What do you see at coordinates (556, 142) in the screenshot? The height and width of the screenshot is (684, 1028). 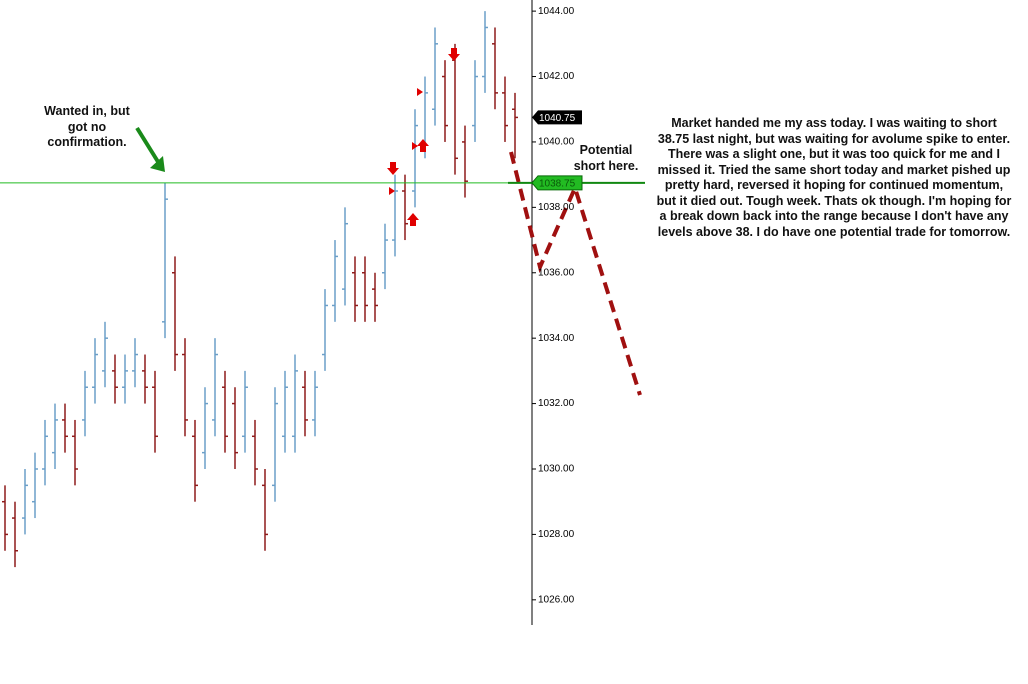 I see `y-tick-label: 1040.00` at bounding box center [556, 142].